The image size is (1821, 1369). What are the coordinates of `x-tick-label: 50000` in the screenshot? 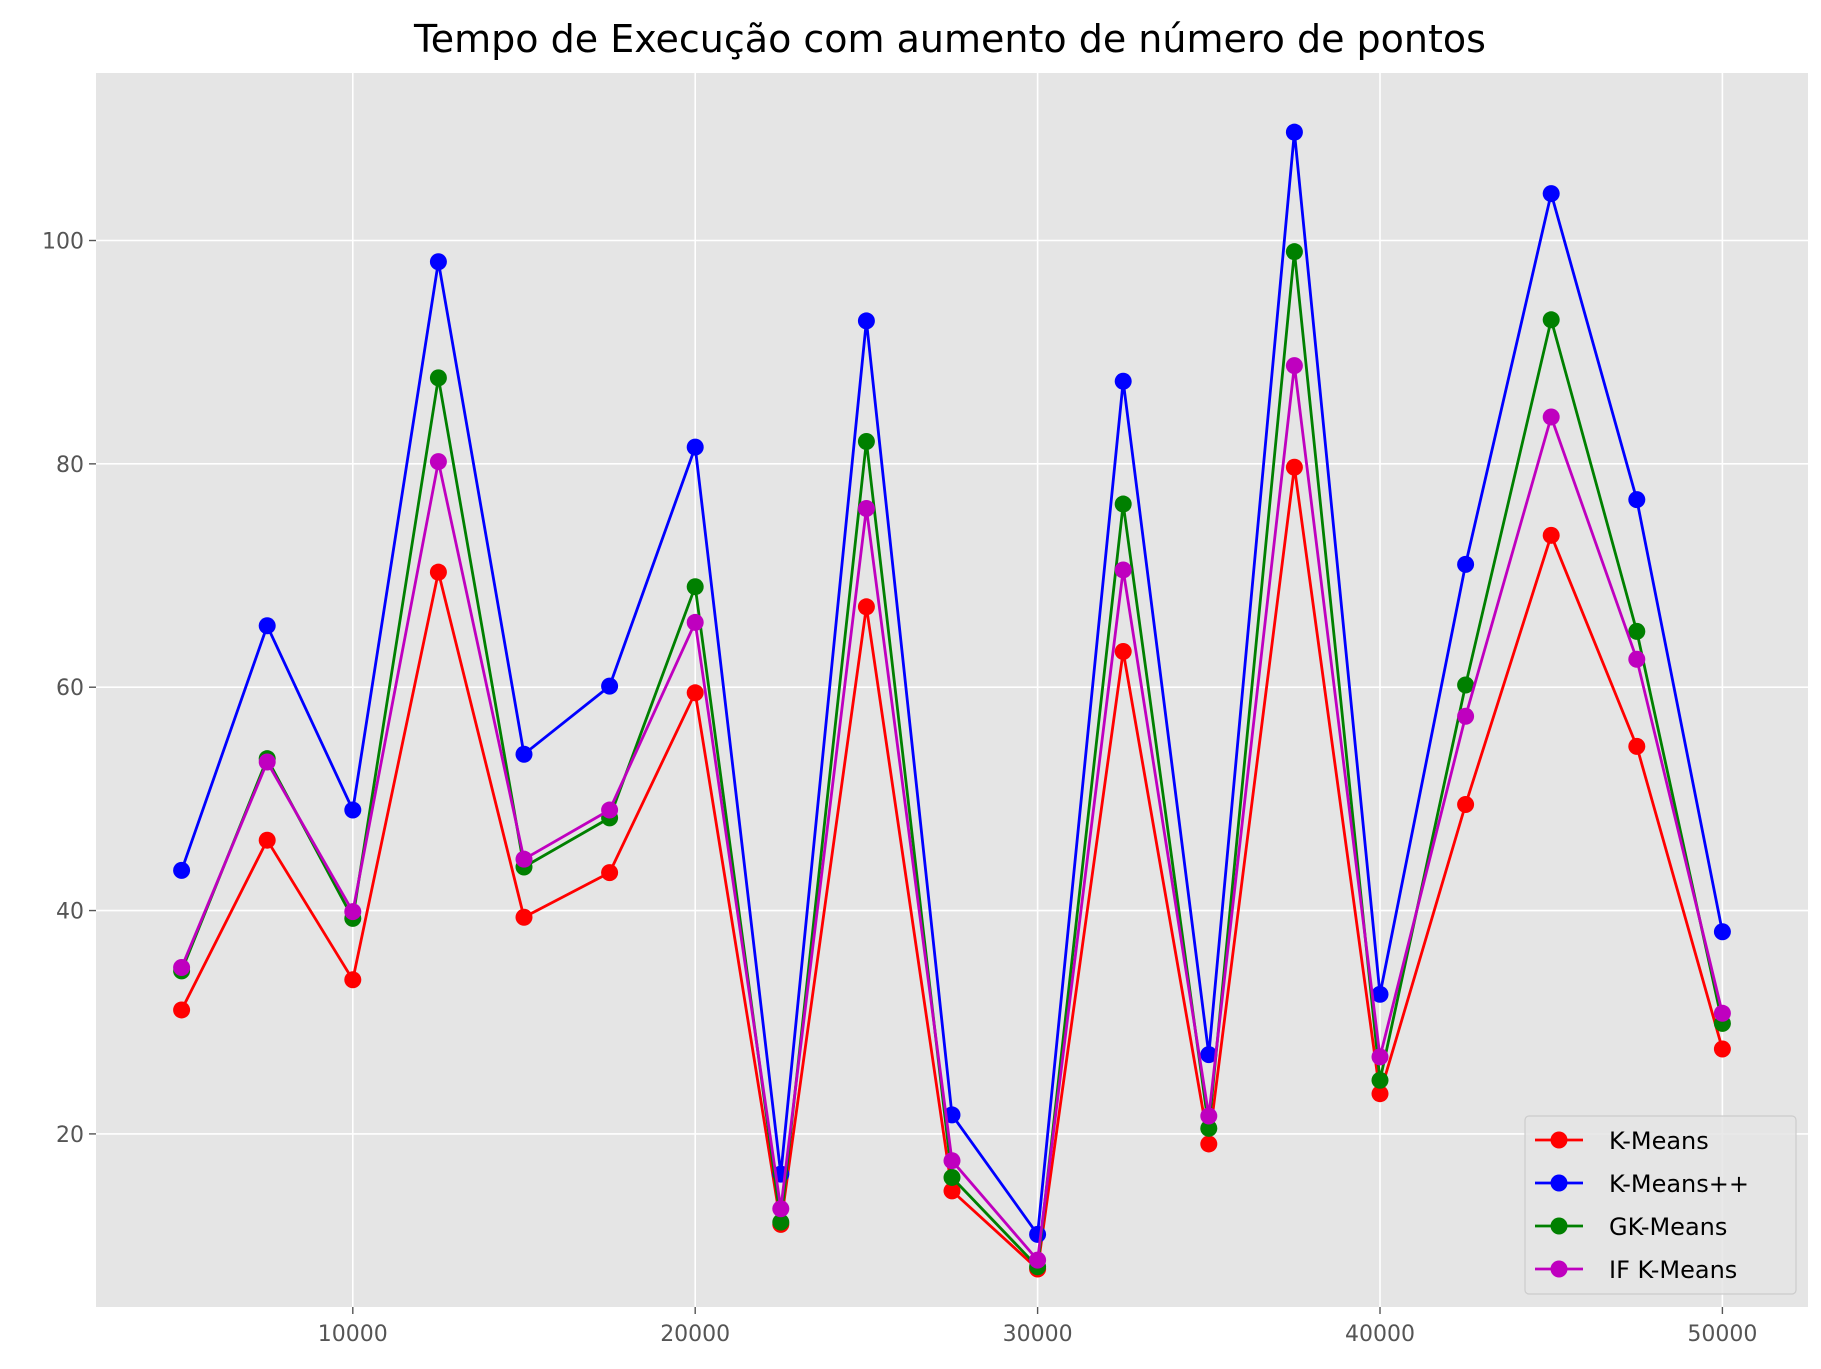 It's located at (1722, 1334).